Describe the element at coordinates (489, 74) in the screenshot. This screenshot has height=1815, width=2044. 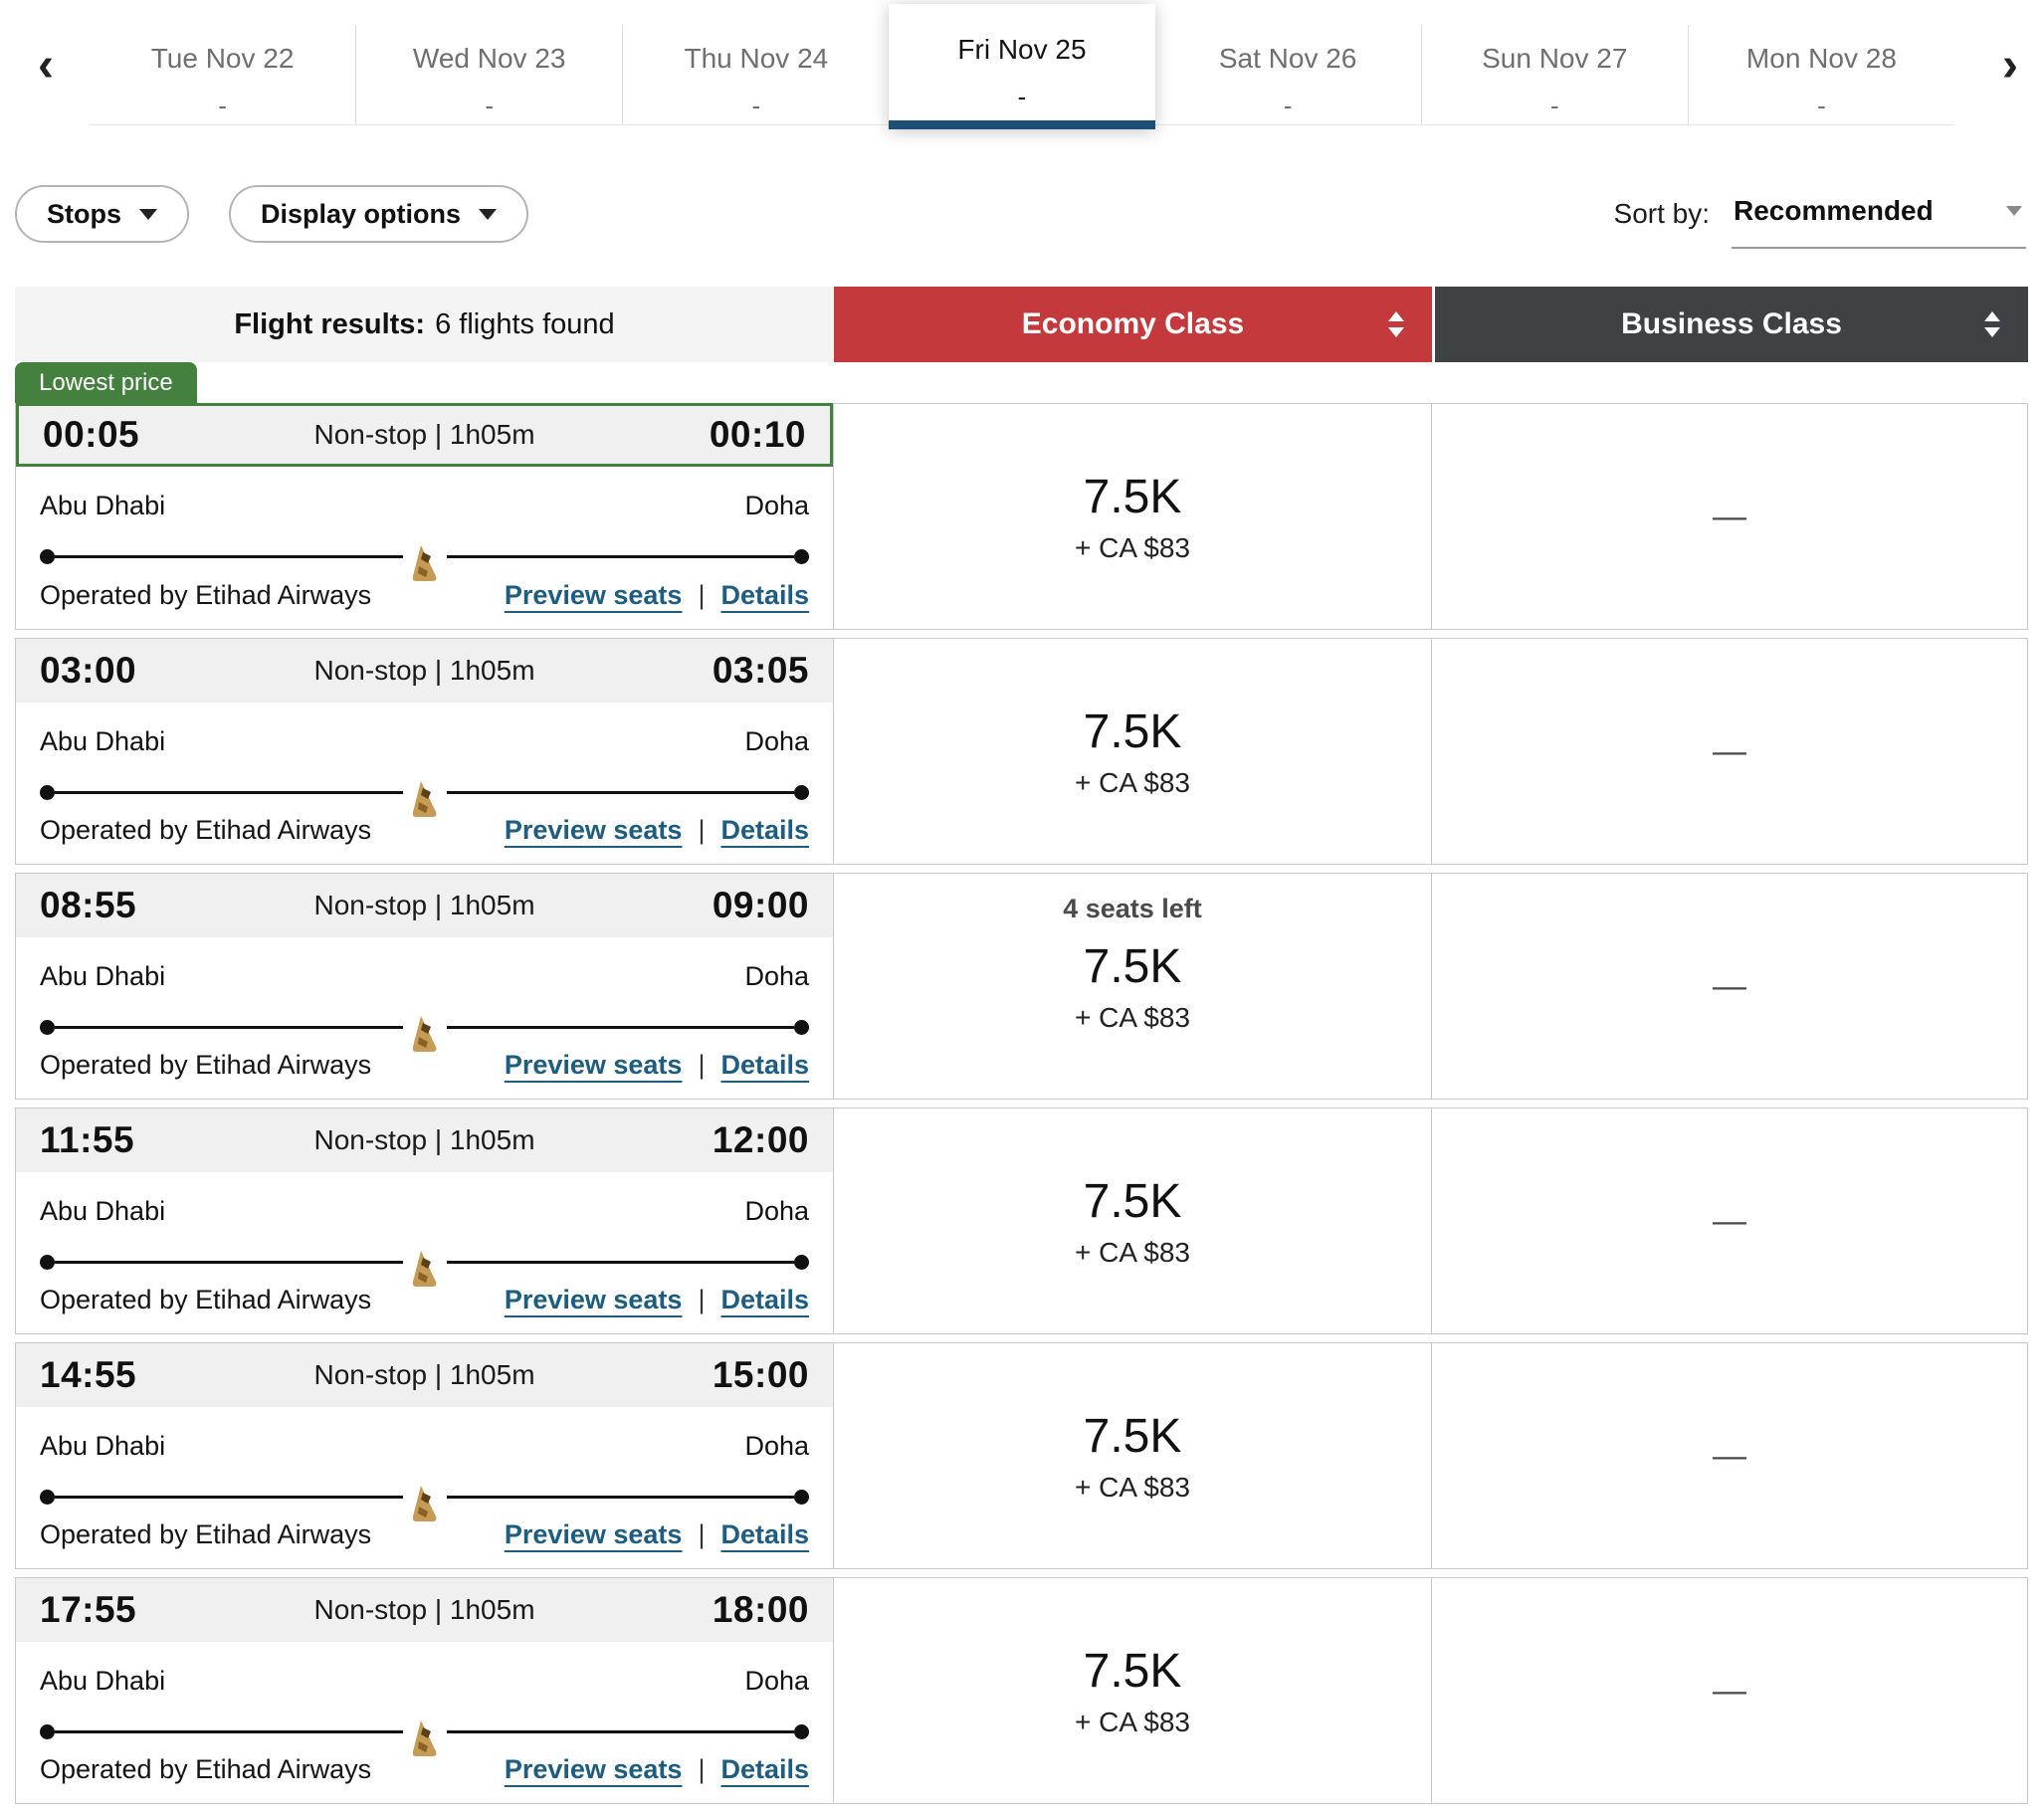
I see `date-tab-wed-nov-23: Wed Nov 23 -` at that location.